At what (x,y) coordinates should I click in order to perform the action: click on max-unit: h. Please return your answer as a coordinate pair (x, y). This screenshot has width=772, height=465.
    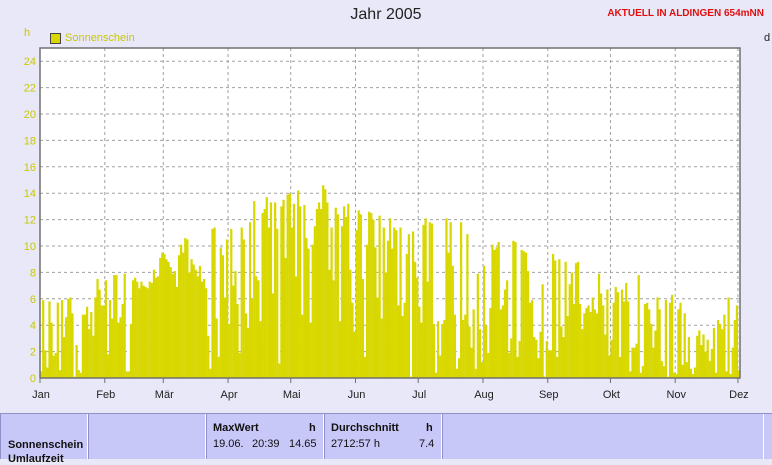
    Looking at the image, I should click on (312, 428).